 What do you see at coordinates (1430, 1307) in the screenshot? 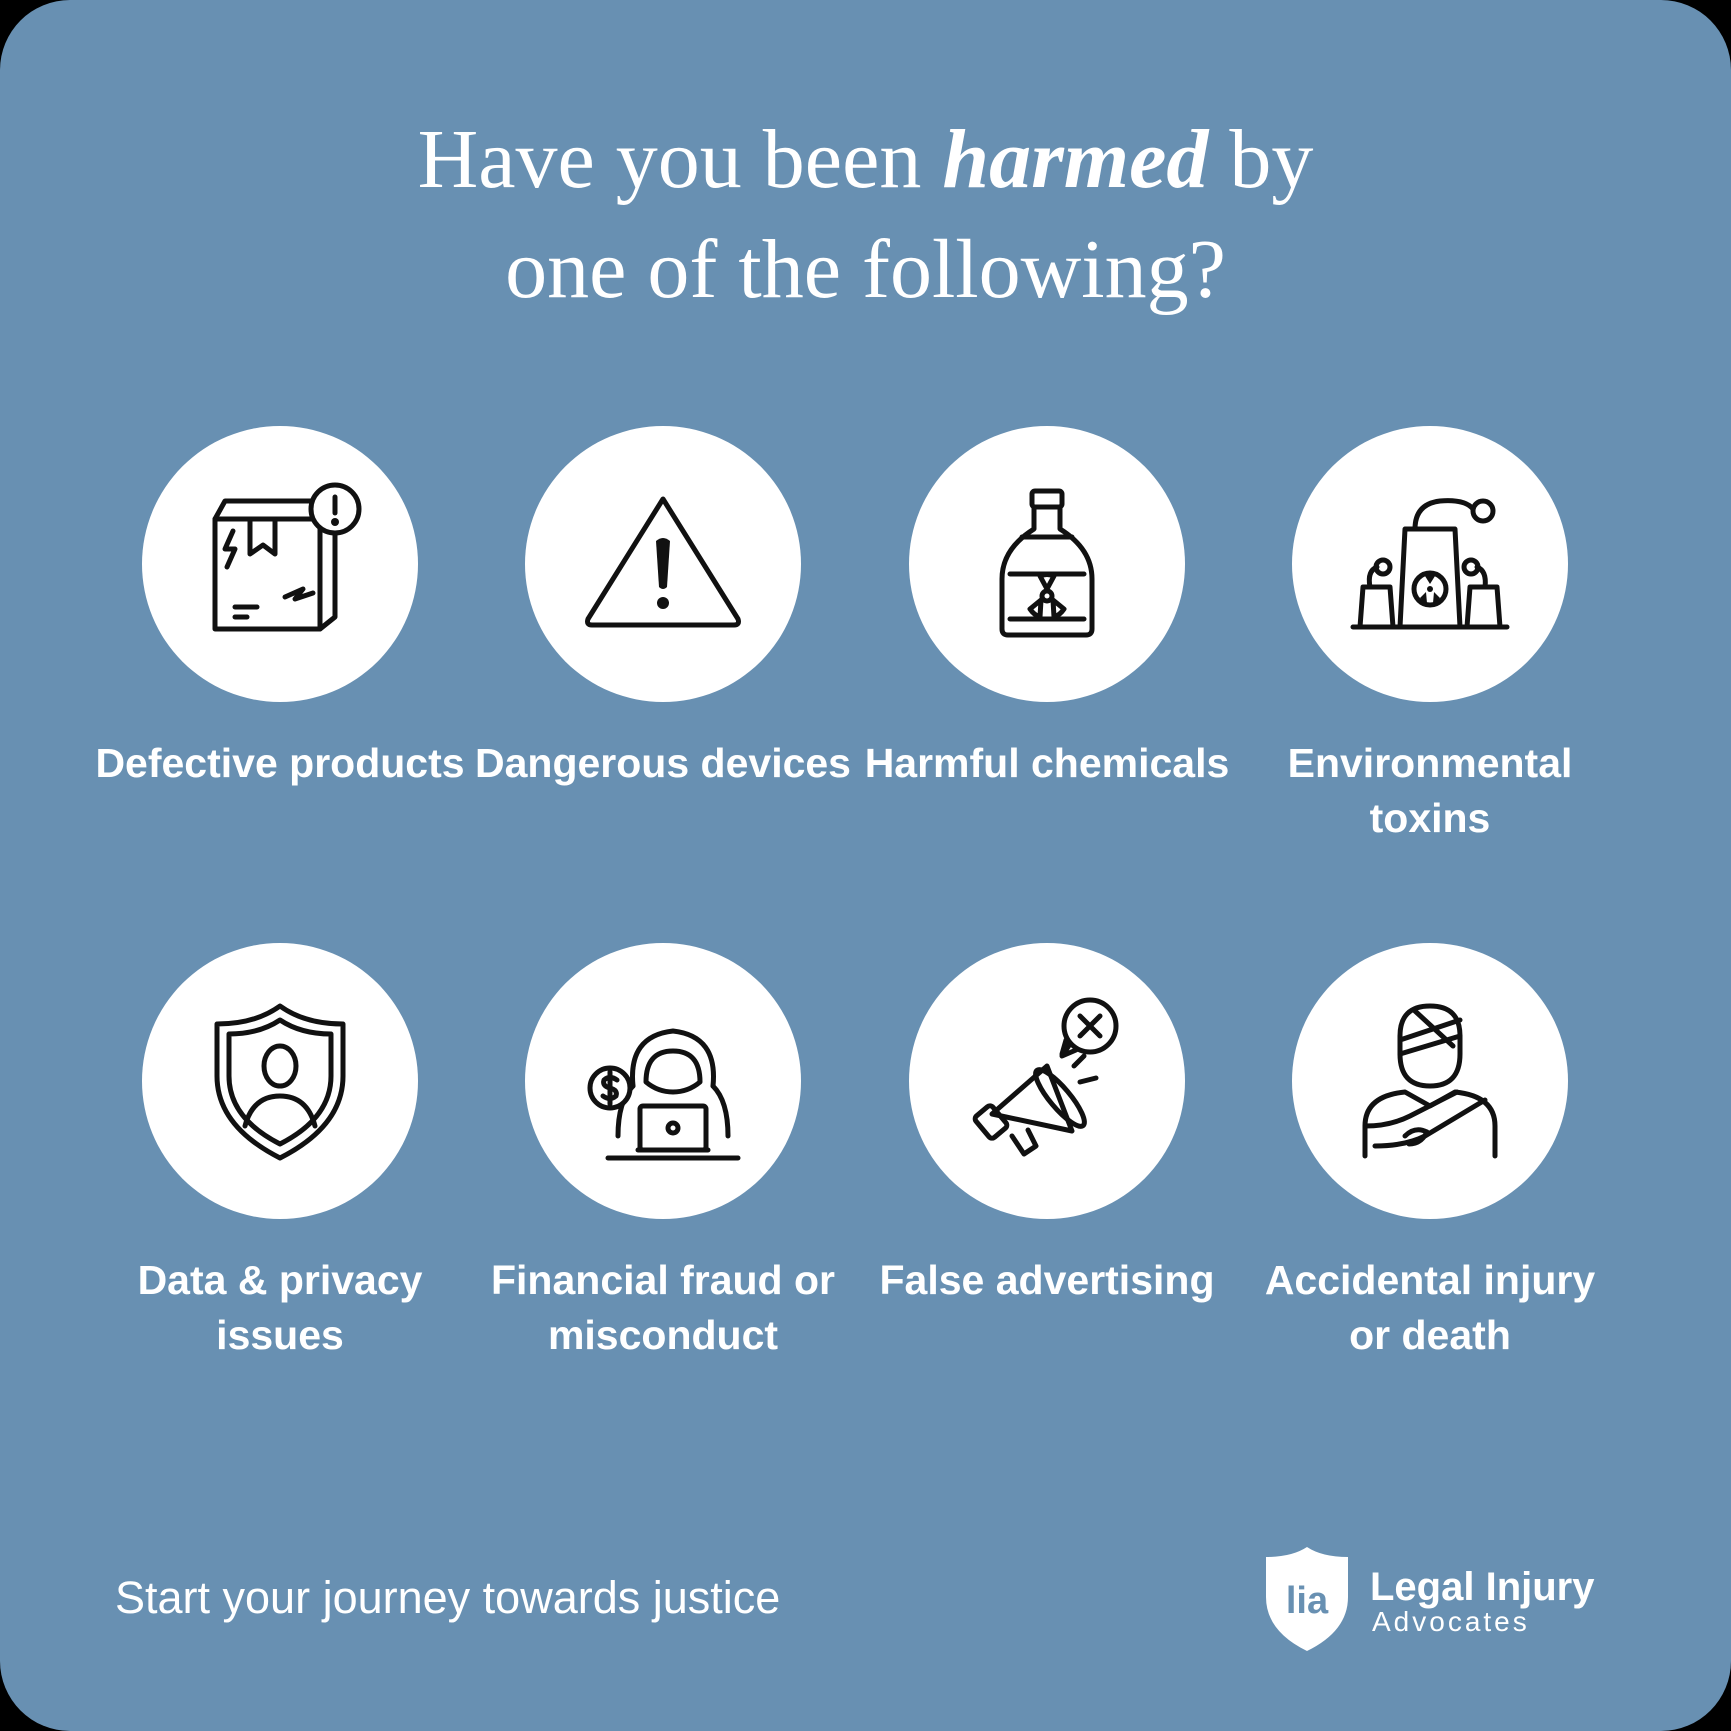
I see `item-label: Accidental injury or death` at bounding box center [1430, 1307].